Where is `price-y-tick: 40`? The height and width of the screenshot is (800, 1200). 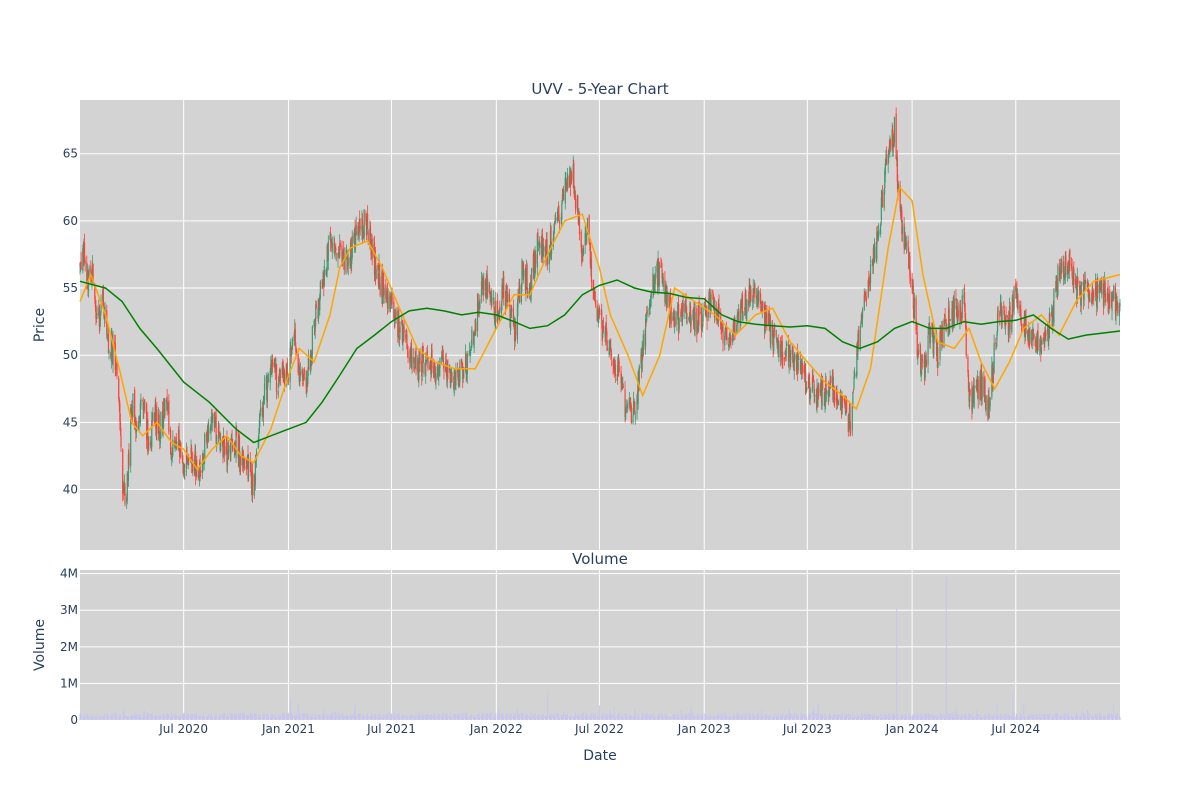
price-y-tick: 40 is located at coordinates (70, 490).